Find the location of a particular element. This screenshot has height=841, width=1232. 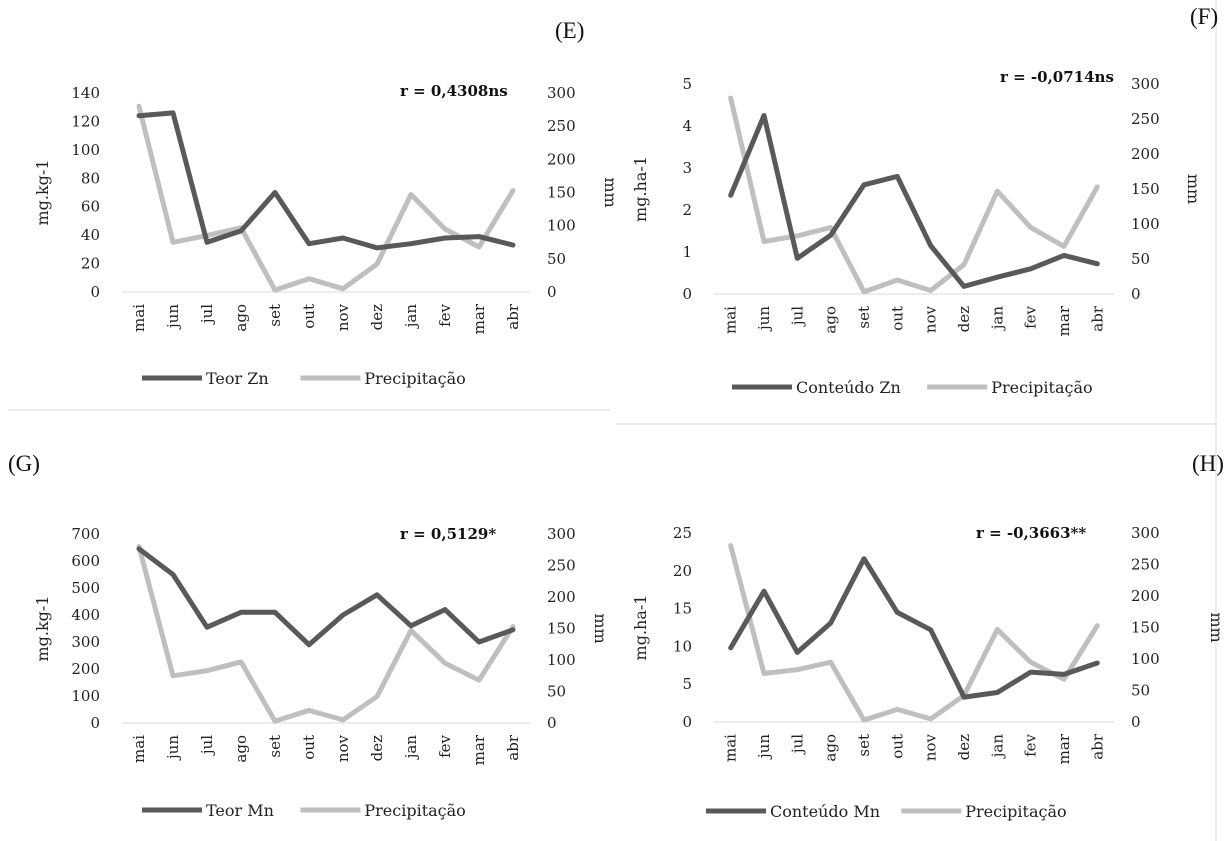

x-tick-label: dez is located at coordinates (964, 319).